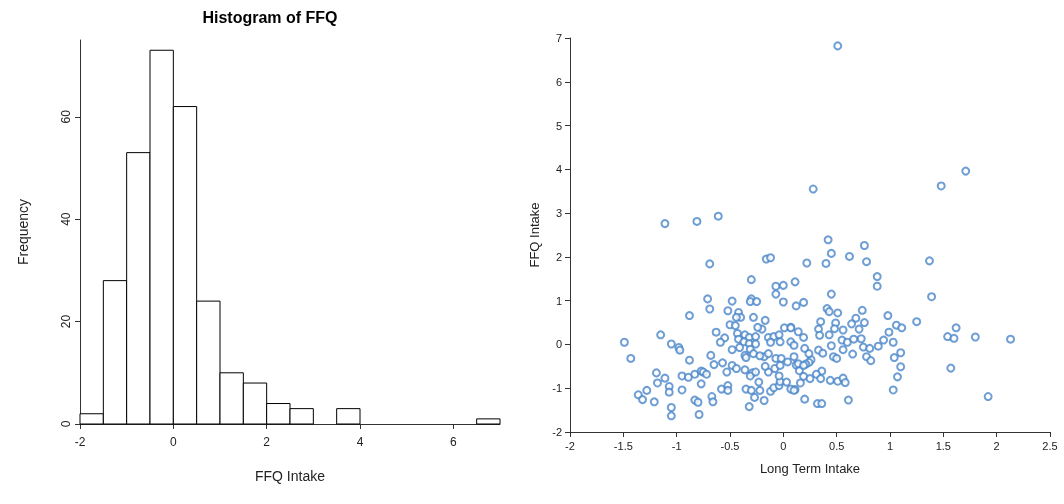  Describe the element at coordinates (810, 468) in the screenshot. I see `x-axis-title: Long Term Intake` at that location.